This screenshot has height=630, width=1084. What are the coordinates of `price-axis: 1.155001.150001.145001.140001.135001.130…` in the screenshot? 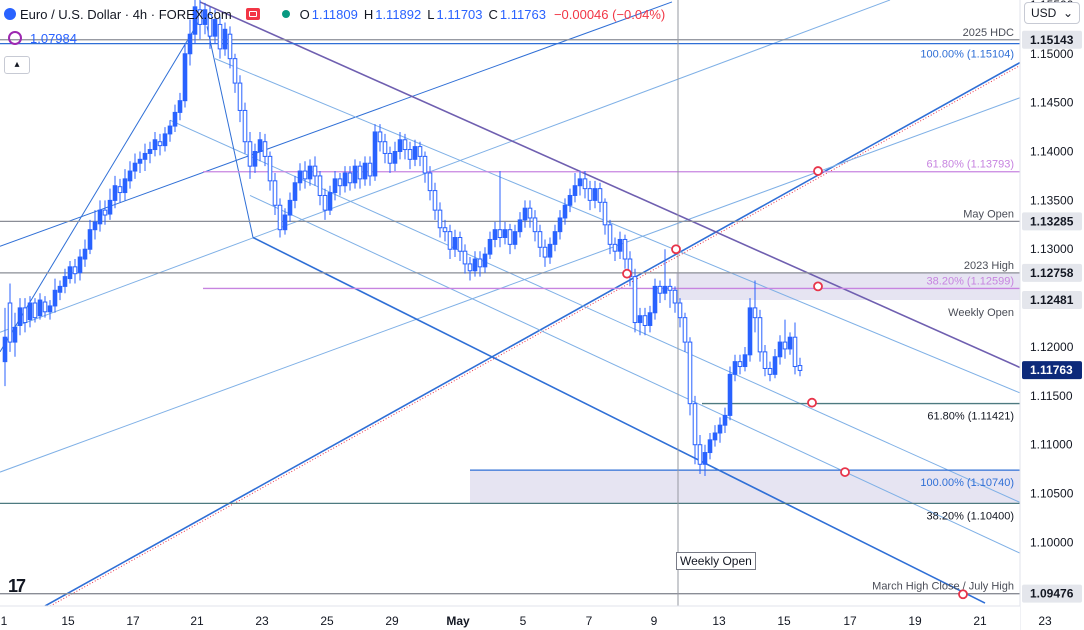 It's located at (1051, 315).